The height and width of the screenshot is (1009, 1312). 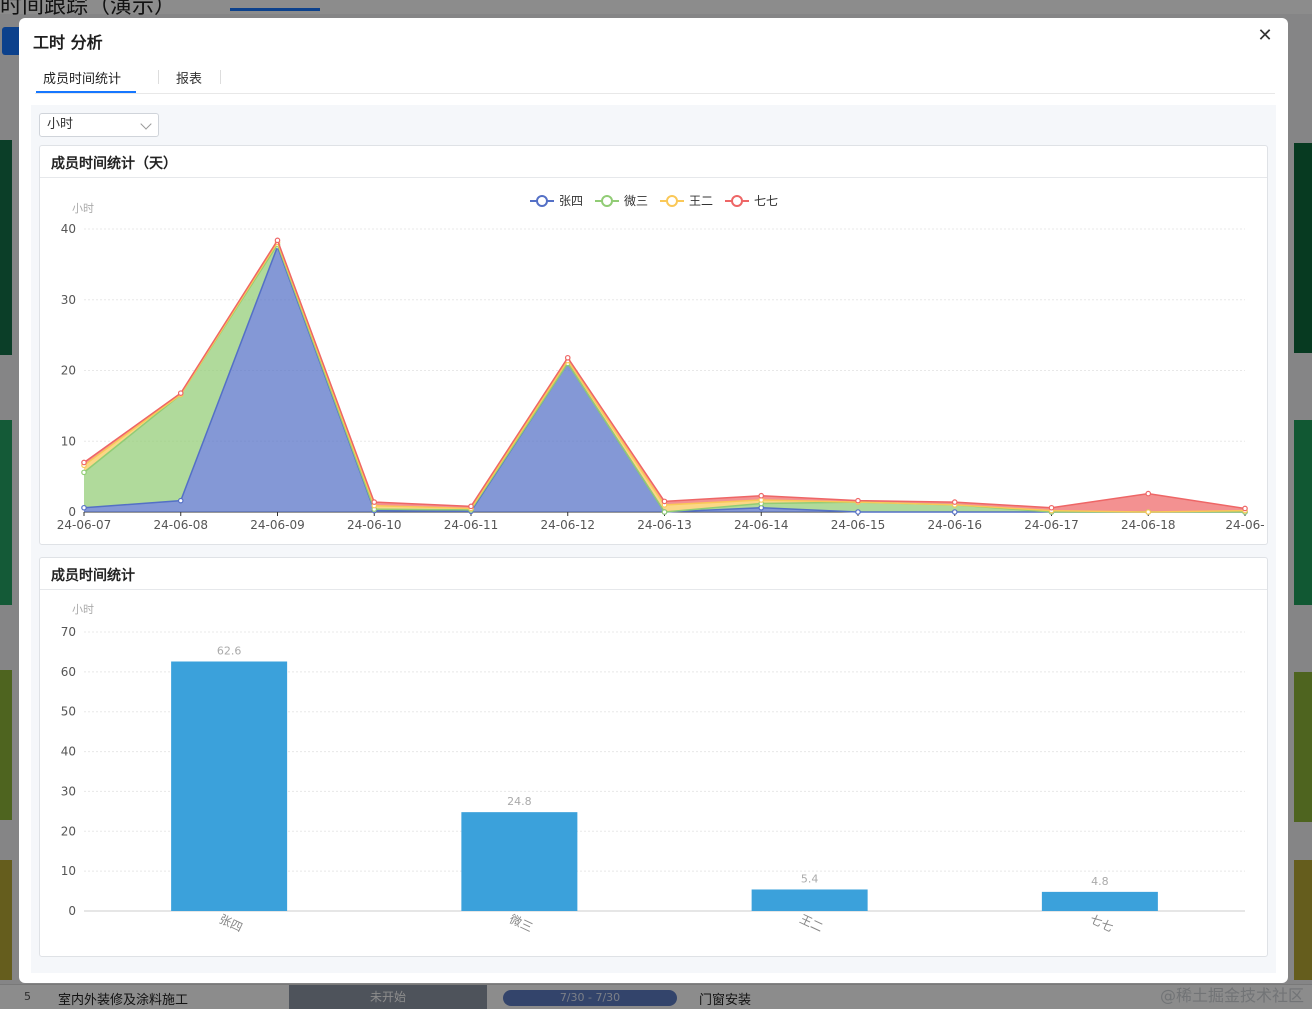 What do you see at coordinates (68, 672) in the screenshot?
I see `y-tick-label: 60` at bounding box center [68, 672].